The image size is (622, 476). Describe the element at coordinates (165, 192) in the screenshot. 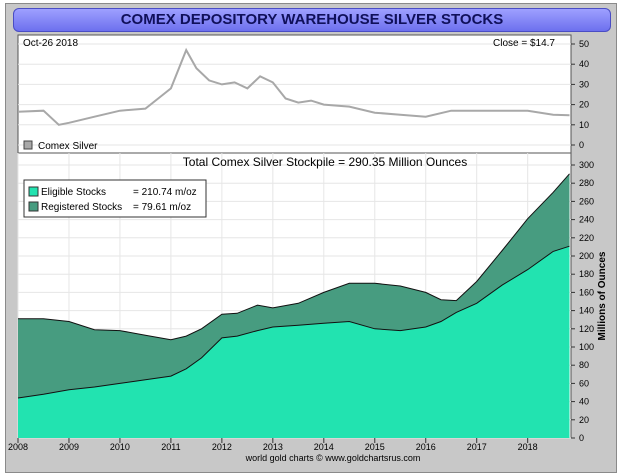

I see `eligible-legend-value: = 210.74 m/oz` at that location.